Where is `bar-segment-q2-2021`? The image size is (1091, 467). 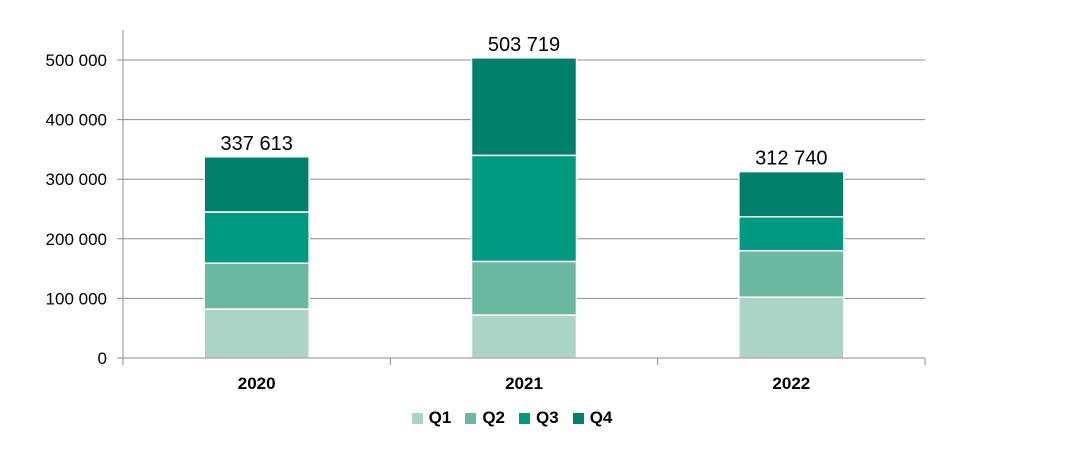 bar-segment-q2-2021 is located at coordinates (524, 288).